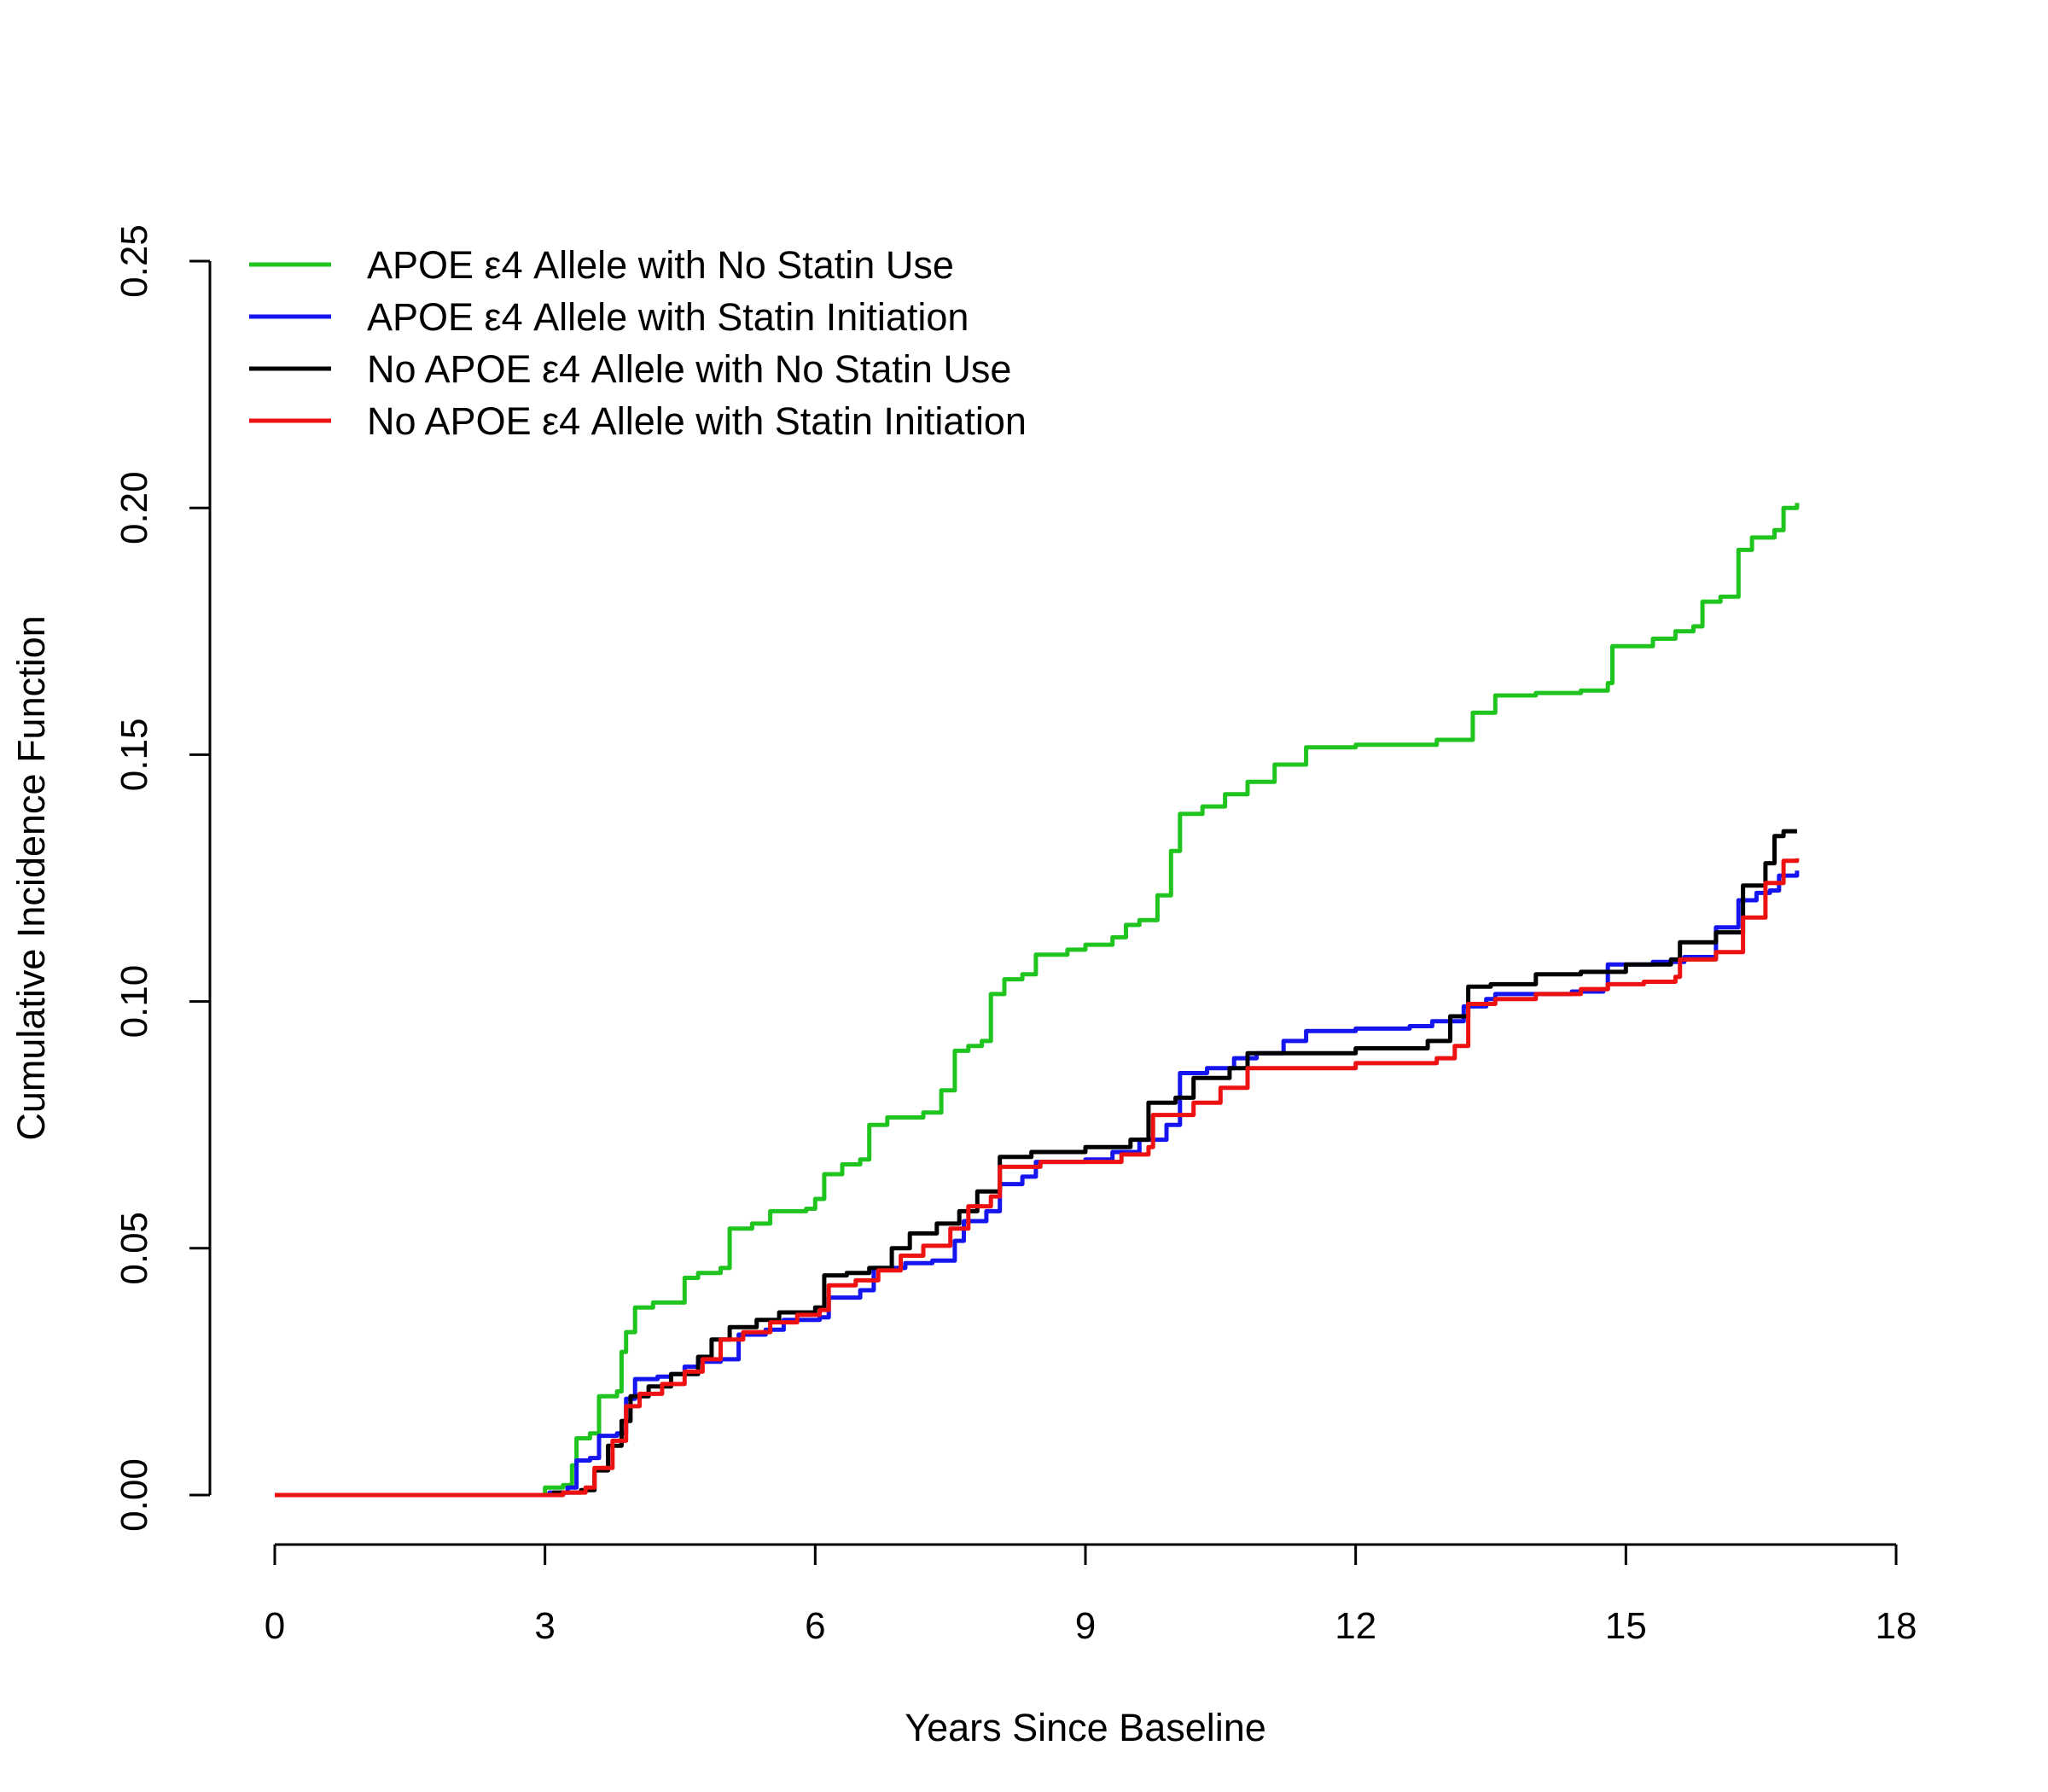 The width and height of the screenshot is (2048, 1792). What do you see at coordinates (162, 878) in the screenshot?
I see `y-axis: 0.00 0.05 0.10 0.15 0.20 0.25` at bounding box center [162, 878].